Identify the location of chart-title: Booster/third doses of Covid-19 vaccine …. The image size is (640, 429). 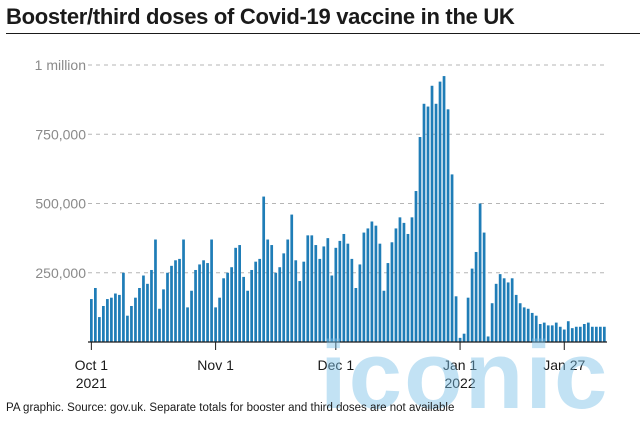
(260, 16).